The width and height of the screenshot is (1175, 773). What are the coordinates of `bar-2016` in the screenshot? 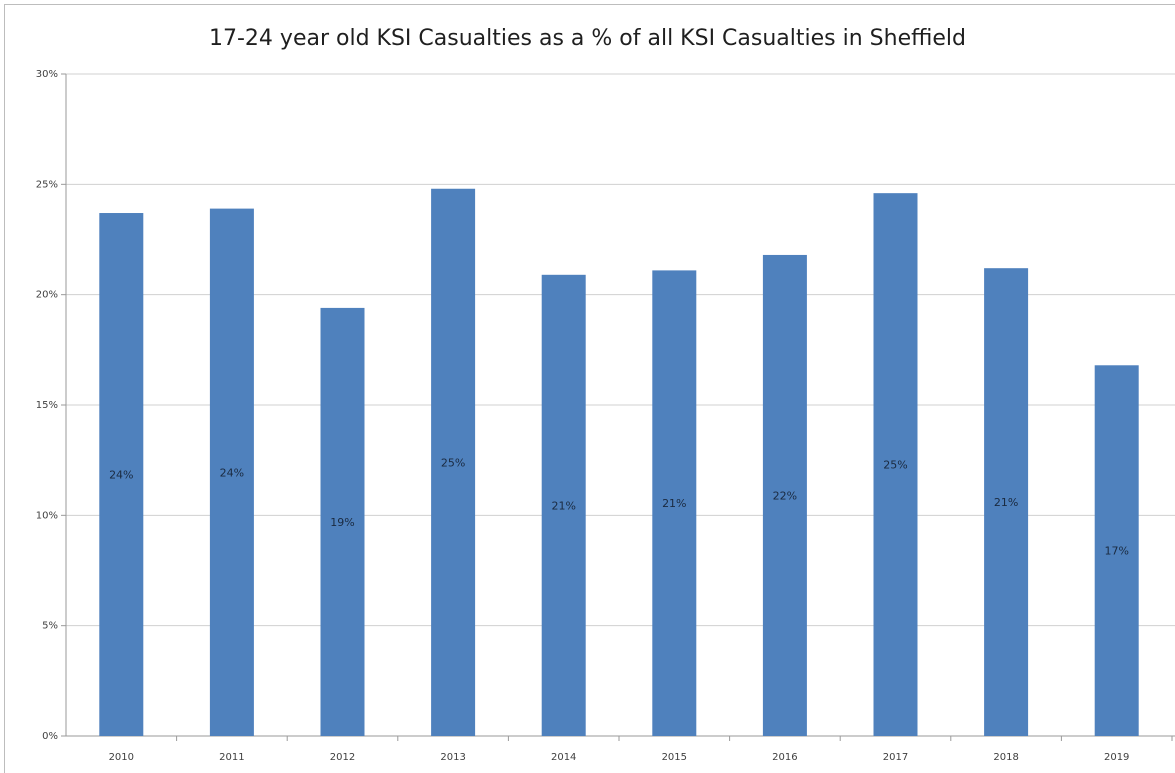 It's located at (784, 495).